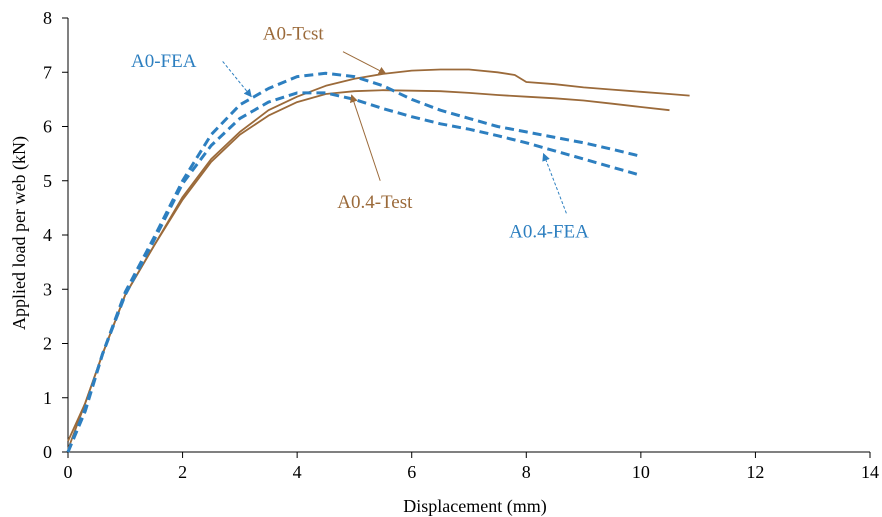 The image size is (882, 517). Describe the element at coordinates (364, 63) in the screenshot. I see `annotation-arrow-a0-tcst` at that location.